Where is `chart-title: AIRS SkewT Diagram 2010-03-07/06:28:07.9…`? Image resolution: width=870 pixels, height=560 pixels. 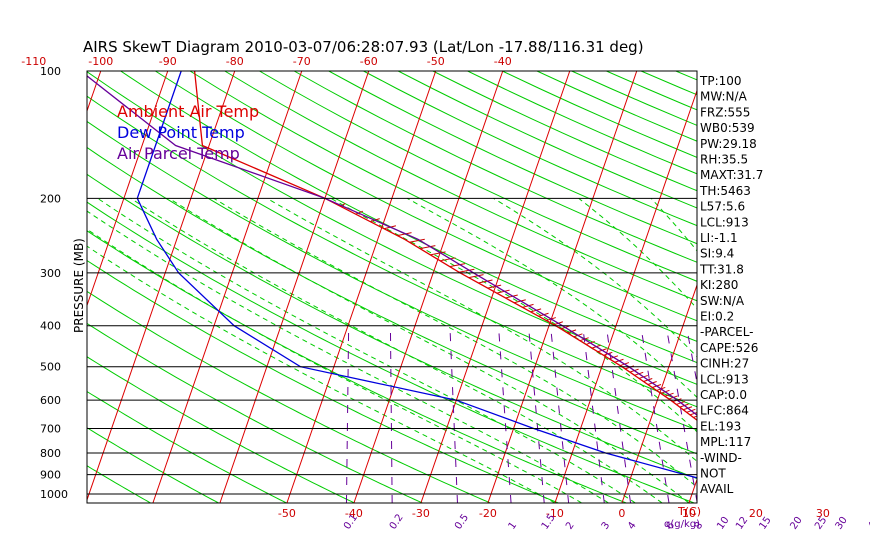
chart-title: AIRS SkewT Diagram 2010-03-07/06:28:07.9… is located at coordinates (363, 47).